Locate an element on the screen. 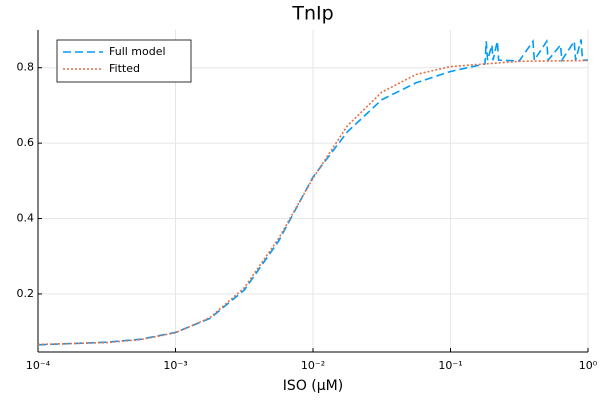 Image resolution: width=600 pixels, height=404 pixels. x-tick-label: 10⁻¹ is located at coordinates (450, 365).